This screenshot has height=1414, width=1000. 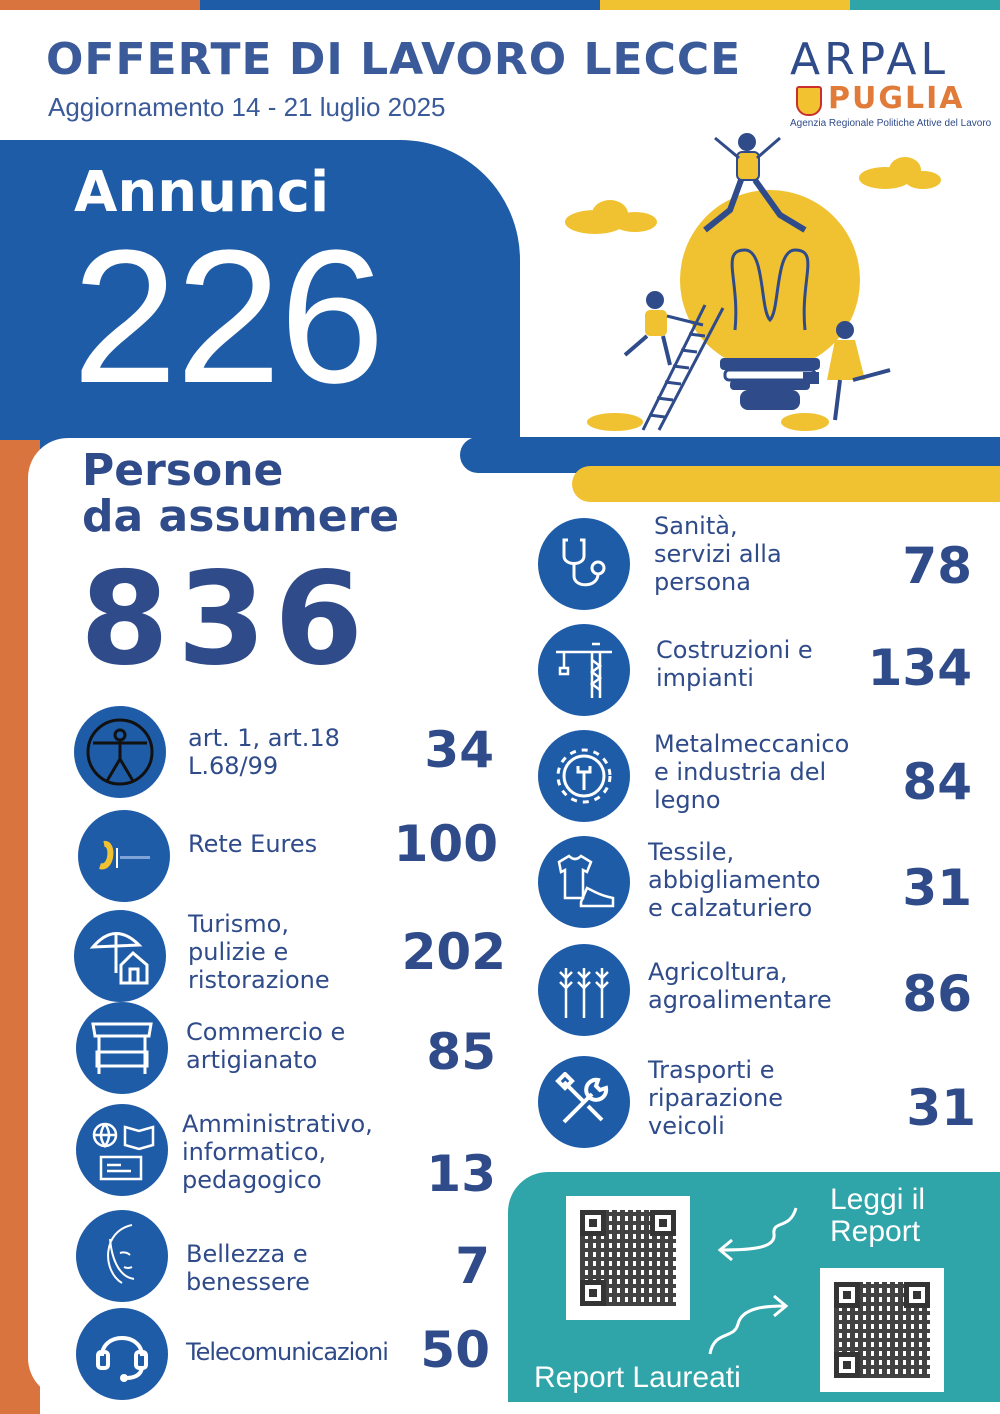 I want to click on category-label: Commercio e artigianato, so click(x=266, y=1046).